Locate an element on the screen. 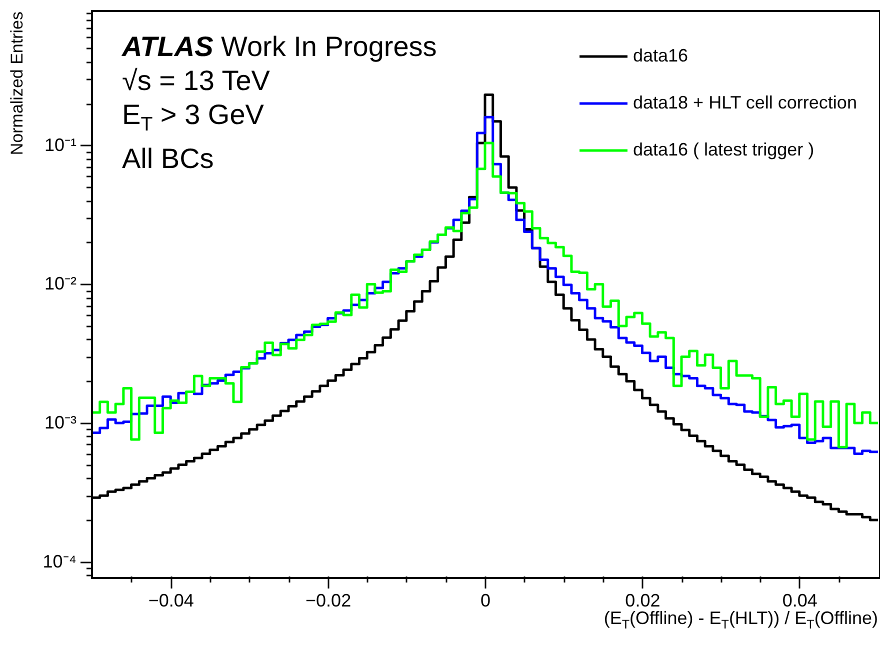 Image resolution: width=880 pixels, height=648 pixels. y-tick-label: 10⁻² is located at coordinates (60, 284).